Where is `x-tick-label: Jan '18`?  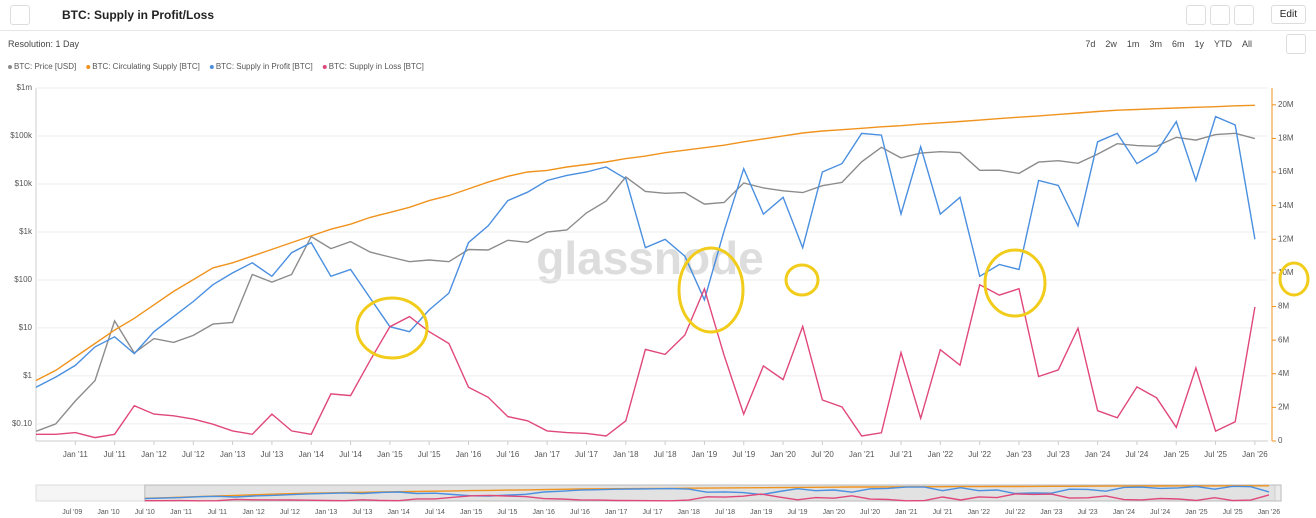 x-tick-label: Jan '18 is located at coordinates (626, 454).